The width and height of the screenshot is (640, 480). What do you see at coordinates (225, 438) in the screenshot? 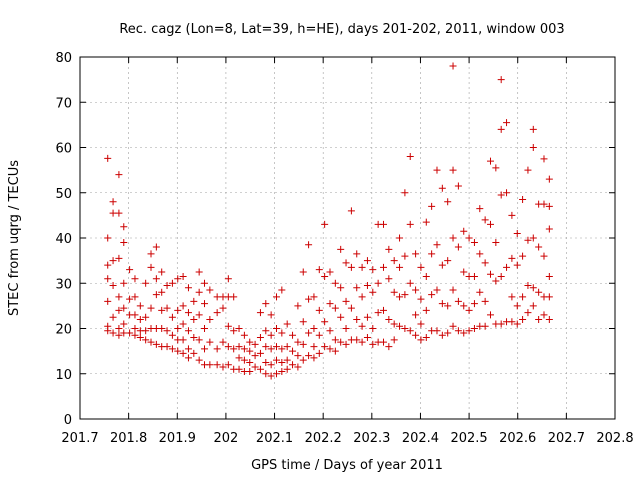
I see `x-tick-label: 202` at bounding box center [225, 438].